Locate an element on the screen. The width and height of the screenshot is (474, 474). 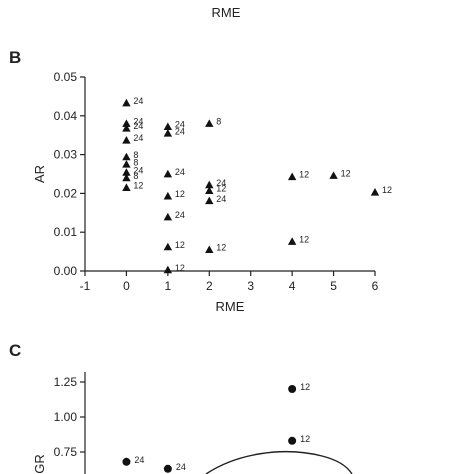
y-tick-label: 0.75 is located at coordinates (66, 452).